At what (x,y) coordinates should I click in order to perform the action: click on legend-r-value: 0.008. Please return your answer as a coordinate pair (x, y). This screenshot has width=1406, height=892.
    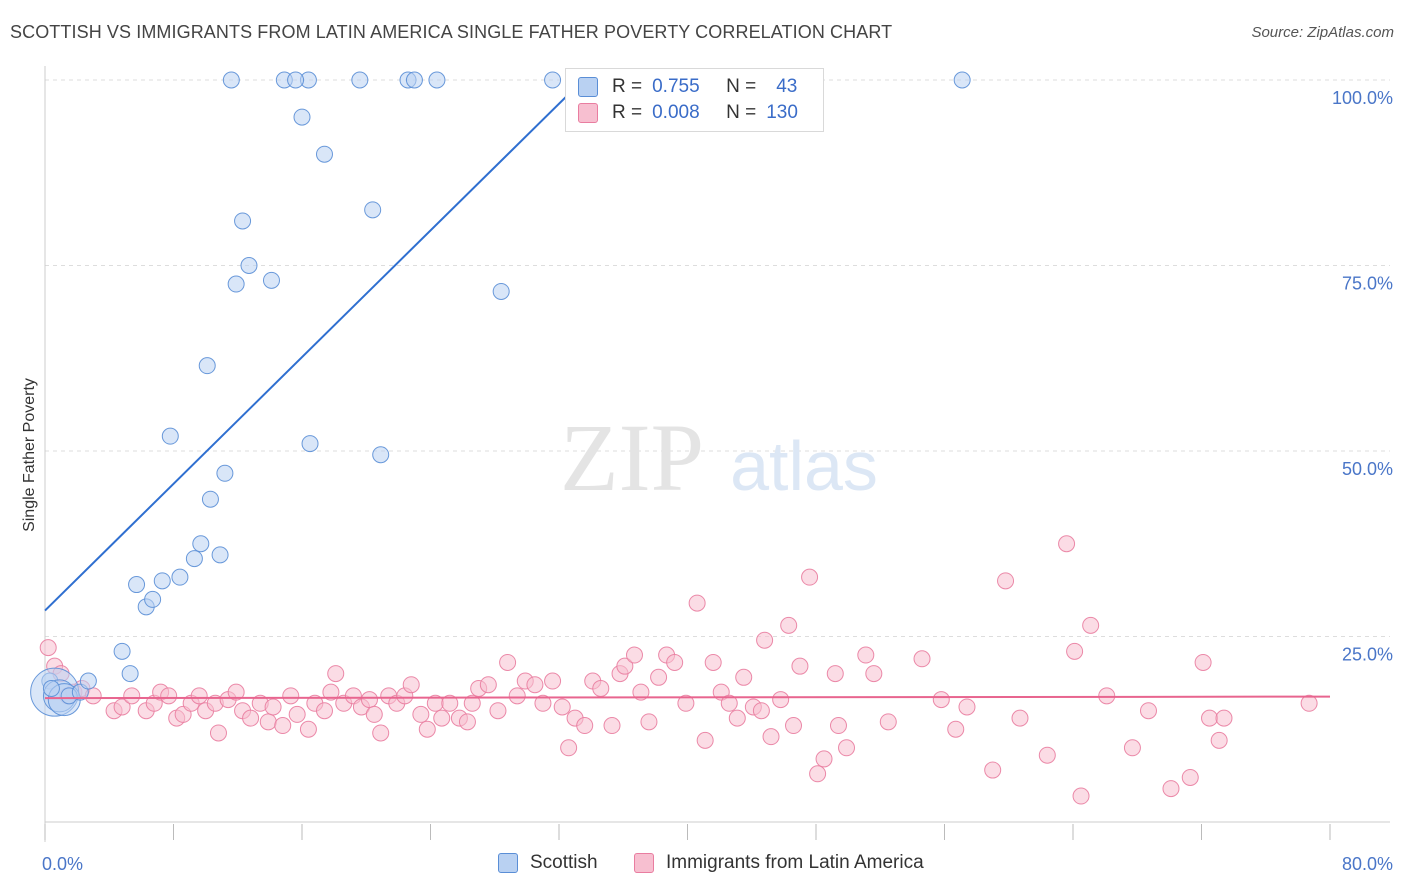
    Looking at the image, I should click on (676, 112).